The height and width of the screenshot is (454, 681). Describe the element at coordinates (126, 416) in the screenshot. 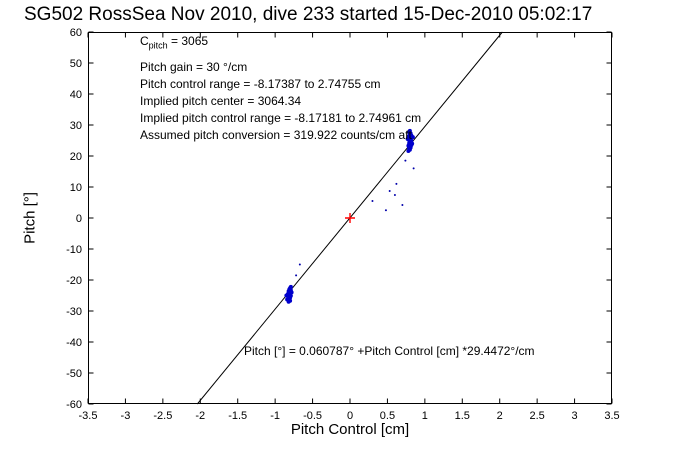

I see `x-tick-label: -3` at that location.